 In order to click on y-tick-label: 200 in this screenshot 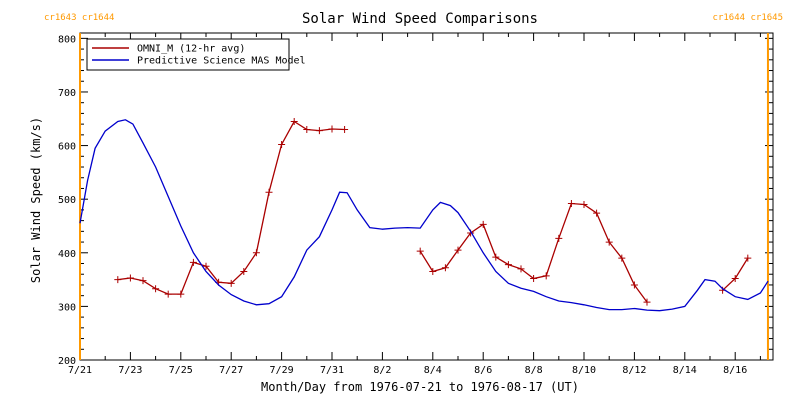, I will do `click(67, 361)`.